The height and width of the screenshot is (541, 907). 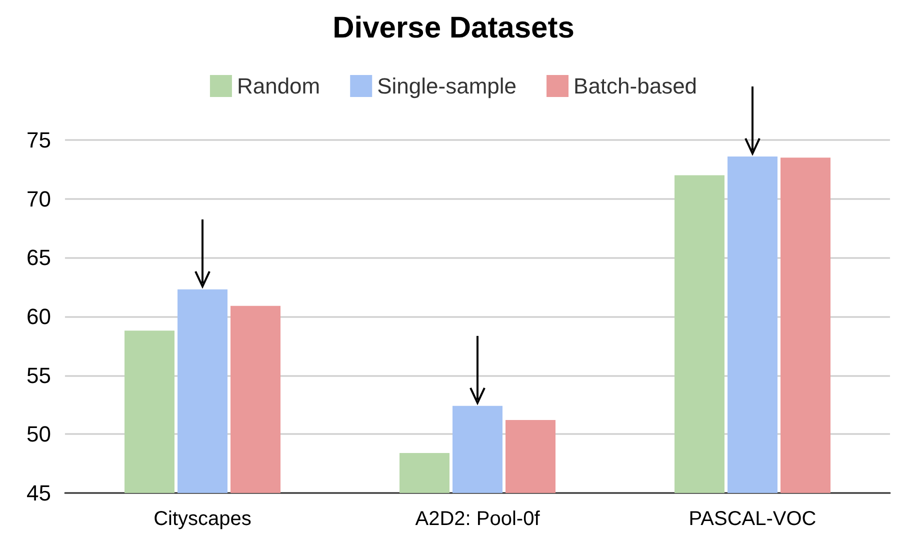 What do you see at coordinates (38, 140) in the screenshot?
I see `y-tick-label: 75` at bounding box center [38, 140].